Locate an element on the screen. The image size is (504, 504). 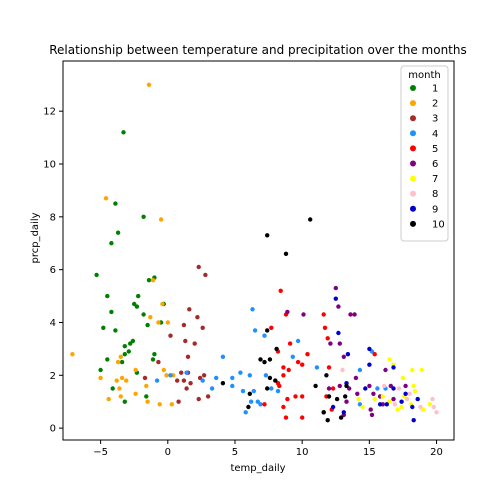
x-axis-ticks: −5 0 5 10 15 20 is located at coordinates (268, 449).